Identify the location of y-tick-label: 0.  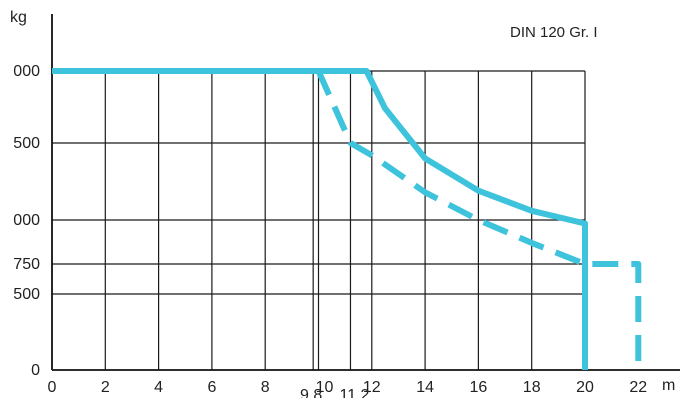
(35, 370).